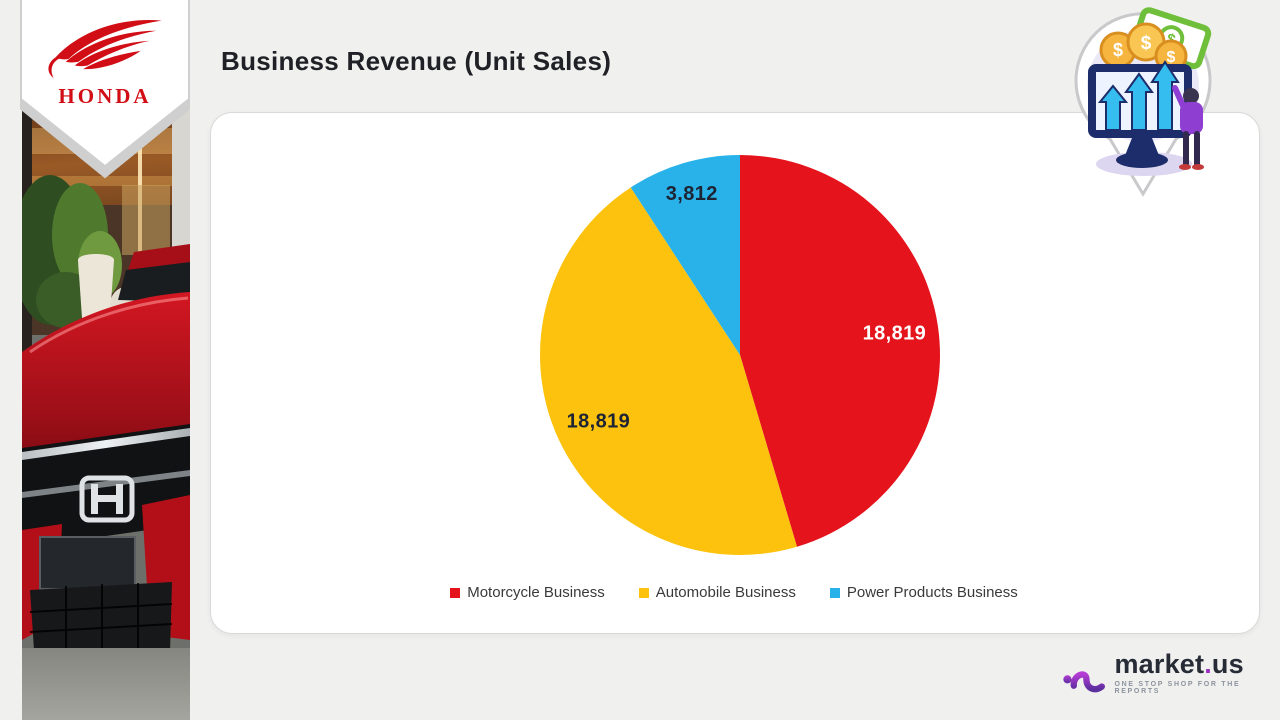  I want to click on pie-label-2: 18,819, so click(599, 422).